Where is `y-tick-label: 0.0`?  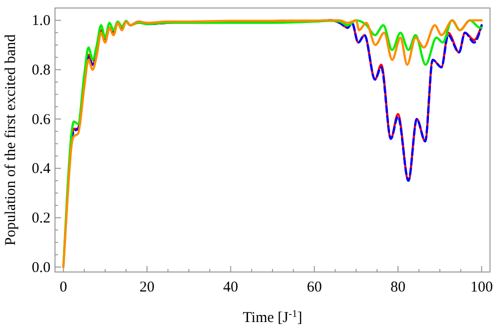 y-tick-label: 0.0 is located at coordinates (41, 268).